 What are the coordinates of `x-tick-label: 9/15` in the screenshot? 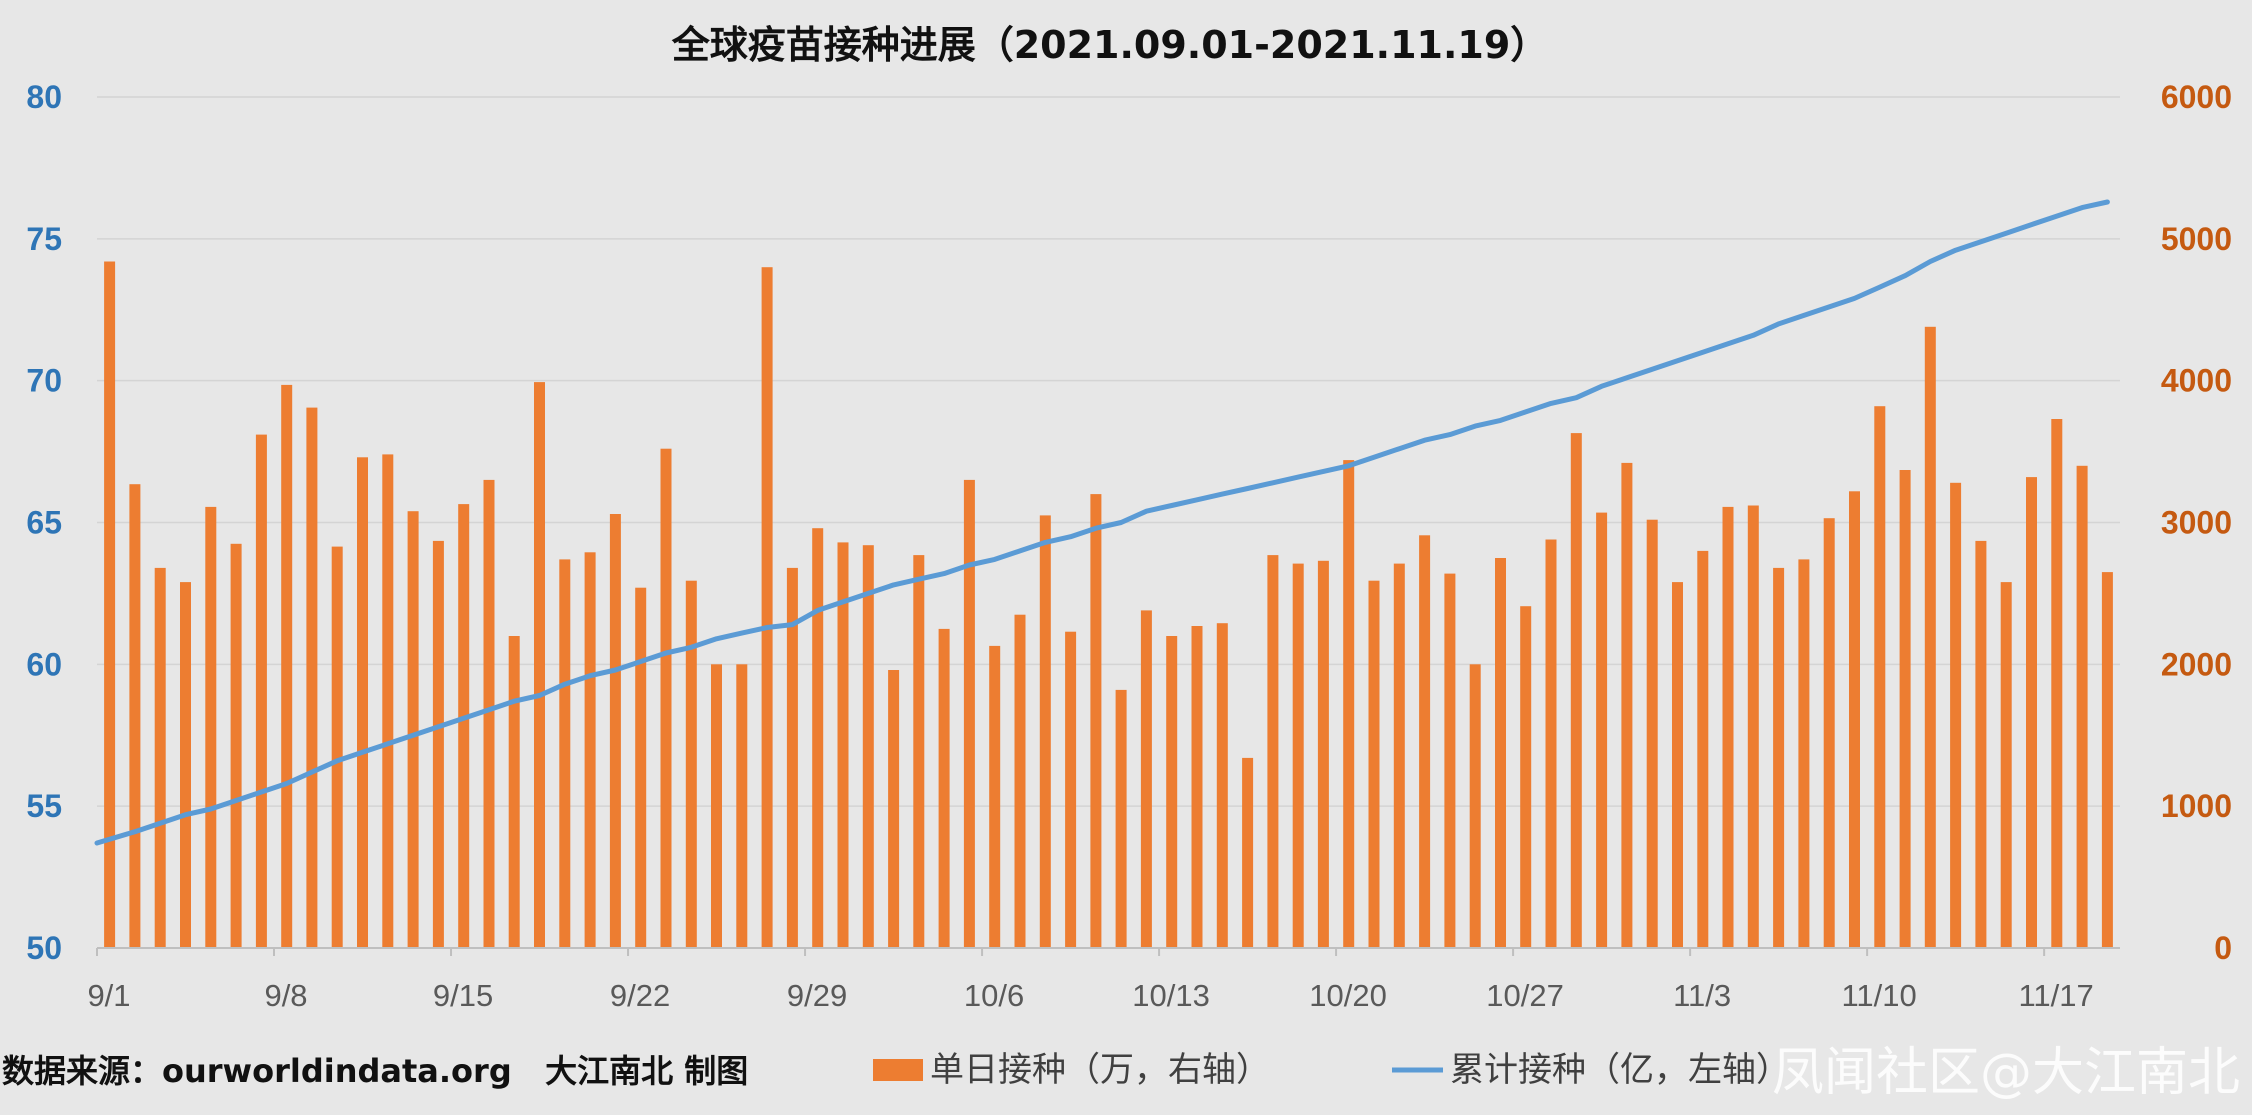 It's located at (463, 995).